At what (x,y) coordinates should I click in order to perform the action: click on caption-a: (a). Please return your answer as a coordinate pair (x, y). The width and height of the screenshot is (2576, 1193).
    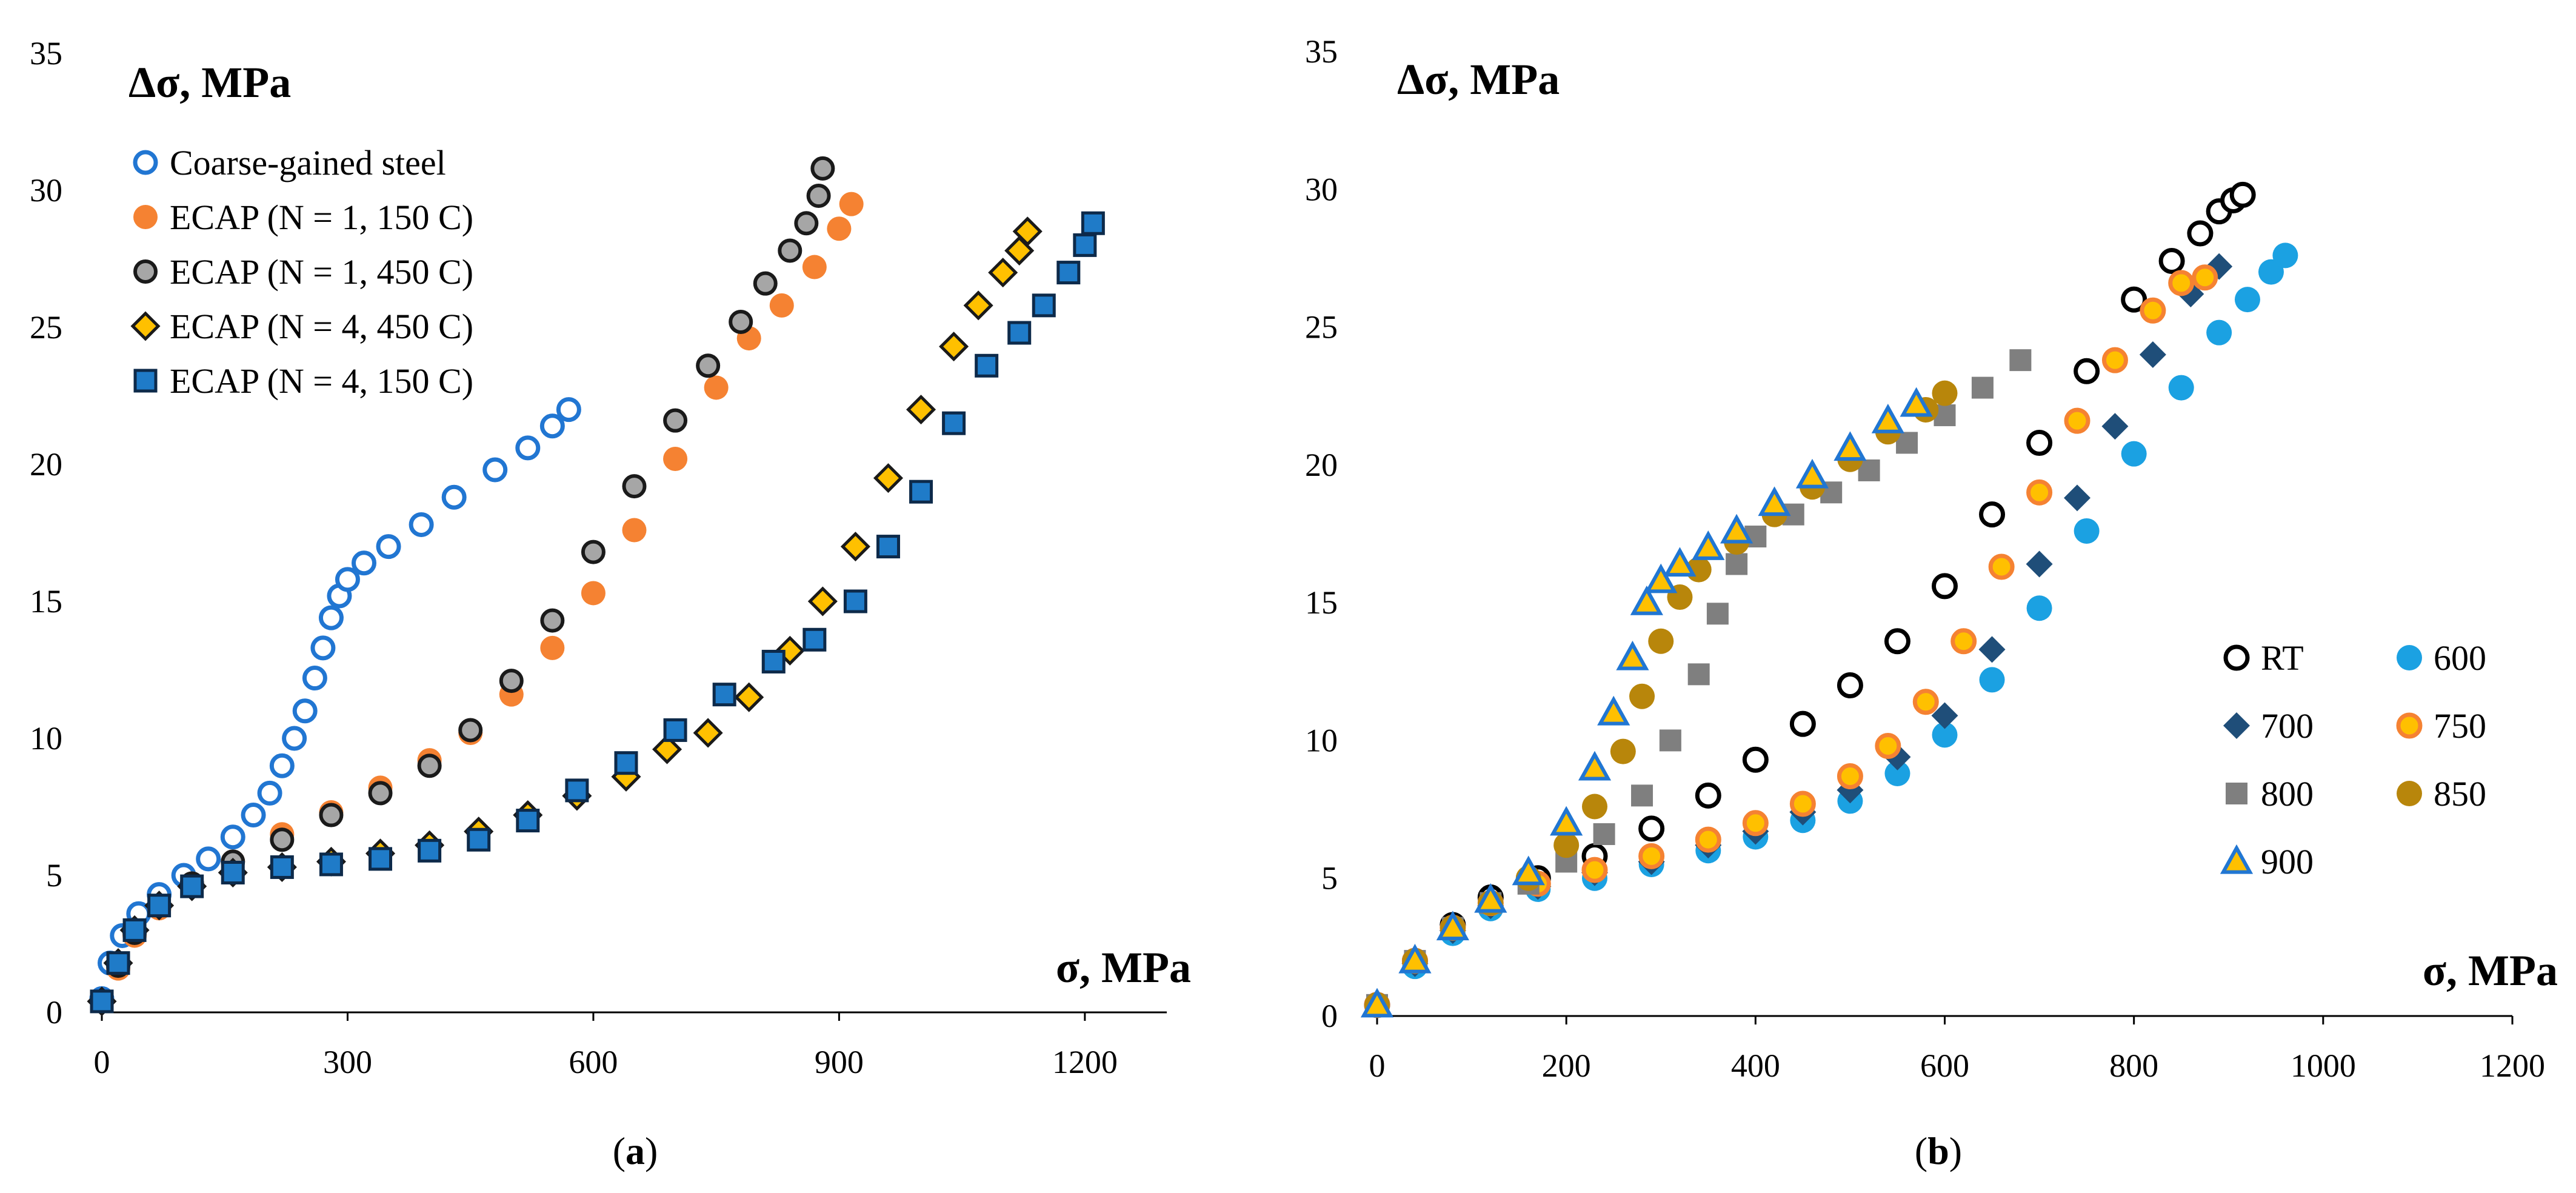
    Looking at the image, I should click on (635, 1150).